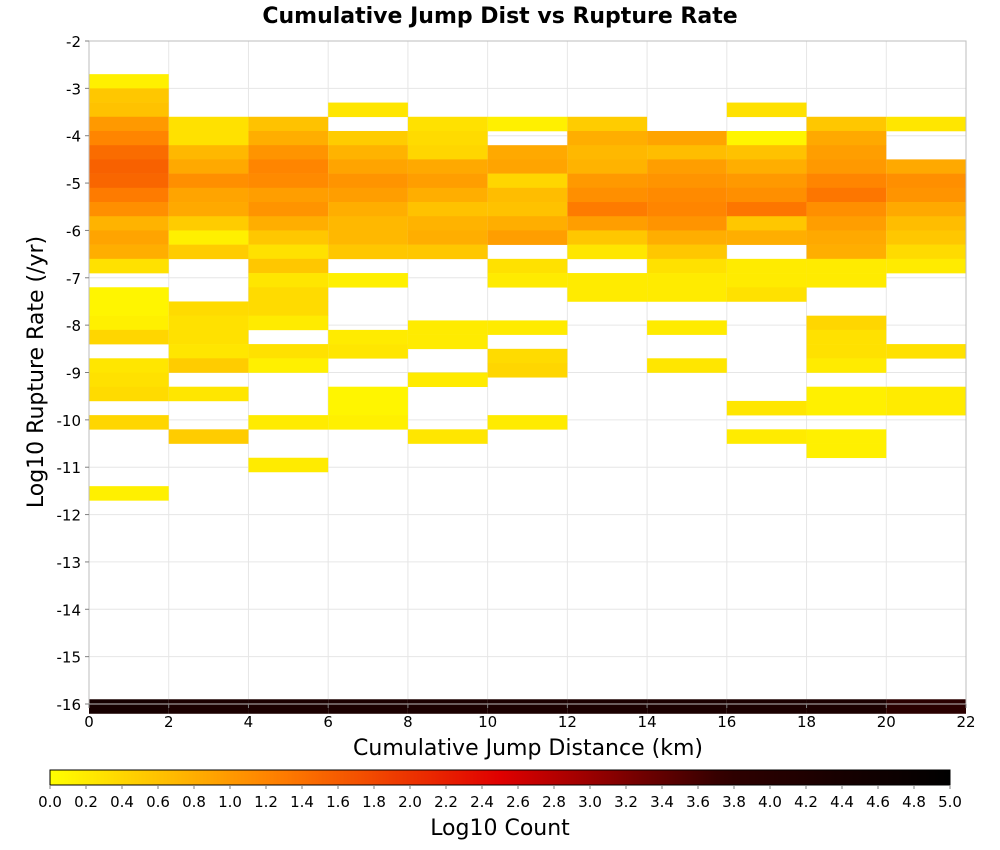 This screenshot has width=1000, height=850. What do you see at coordinates (73, 279) in the screenshot?
I see `y-tick-label: -7` at bounding box center [73, 279].